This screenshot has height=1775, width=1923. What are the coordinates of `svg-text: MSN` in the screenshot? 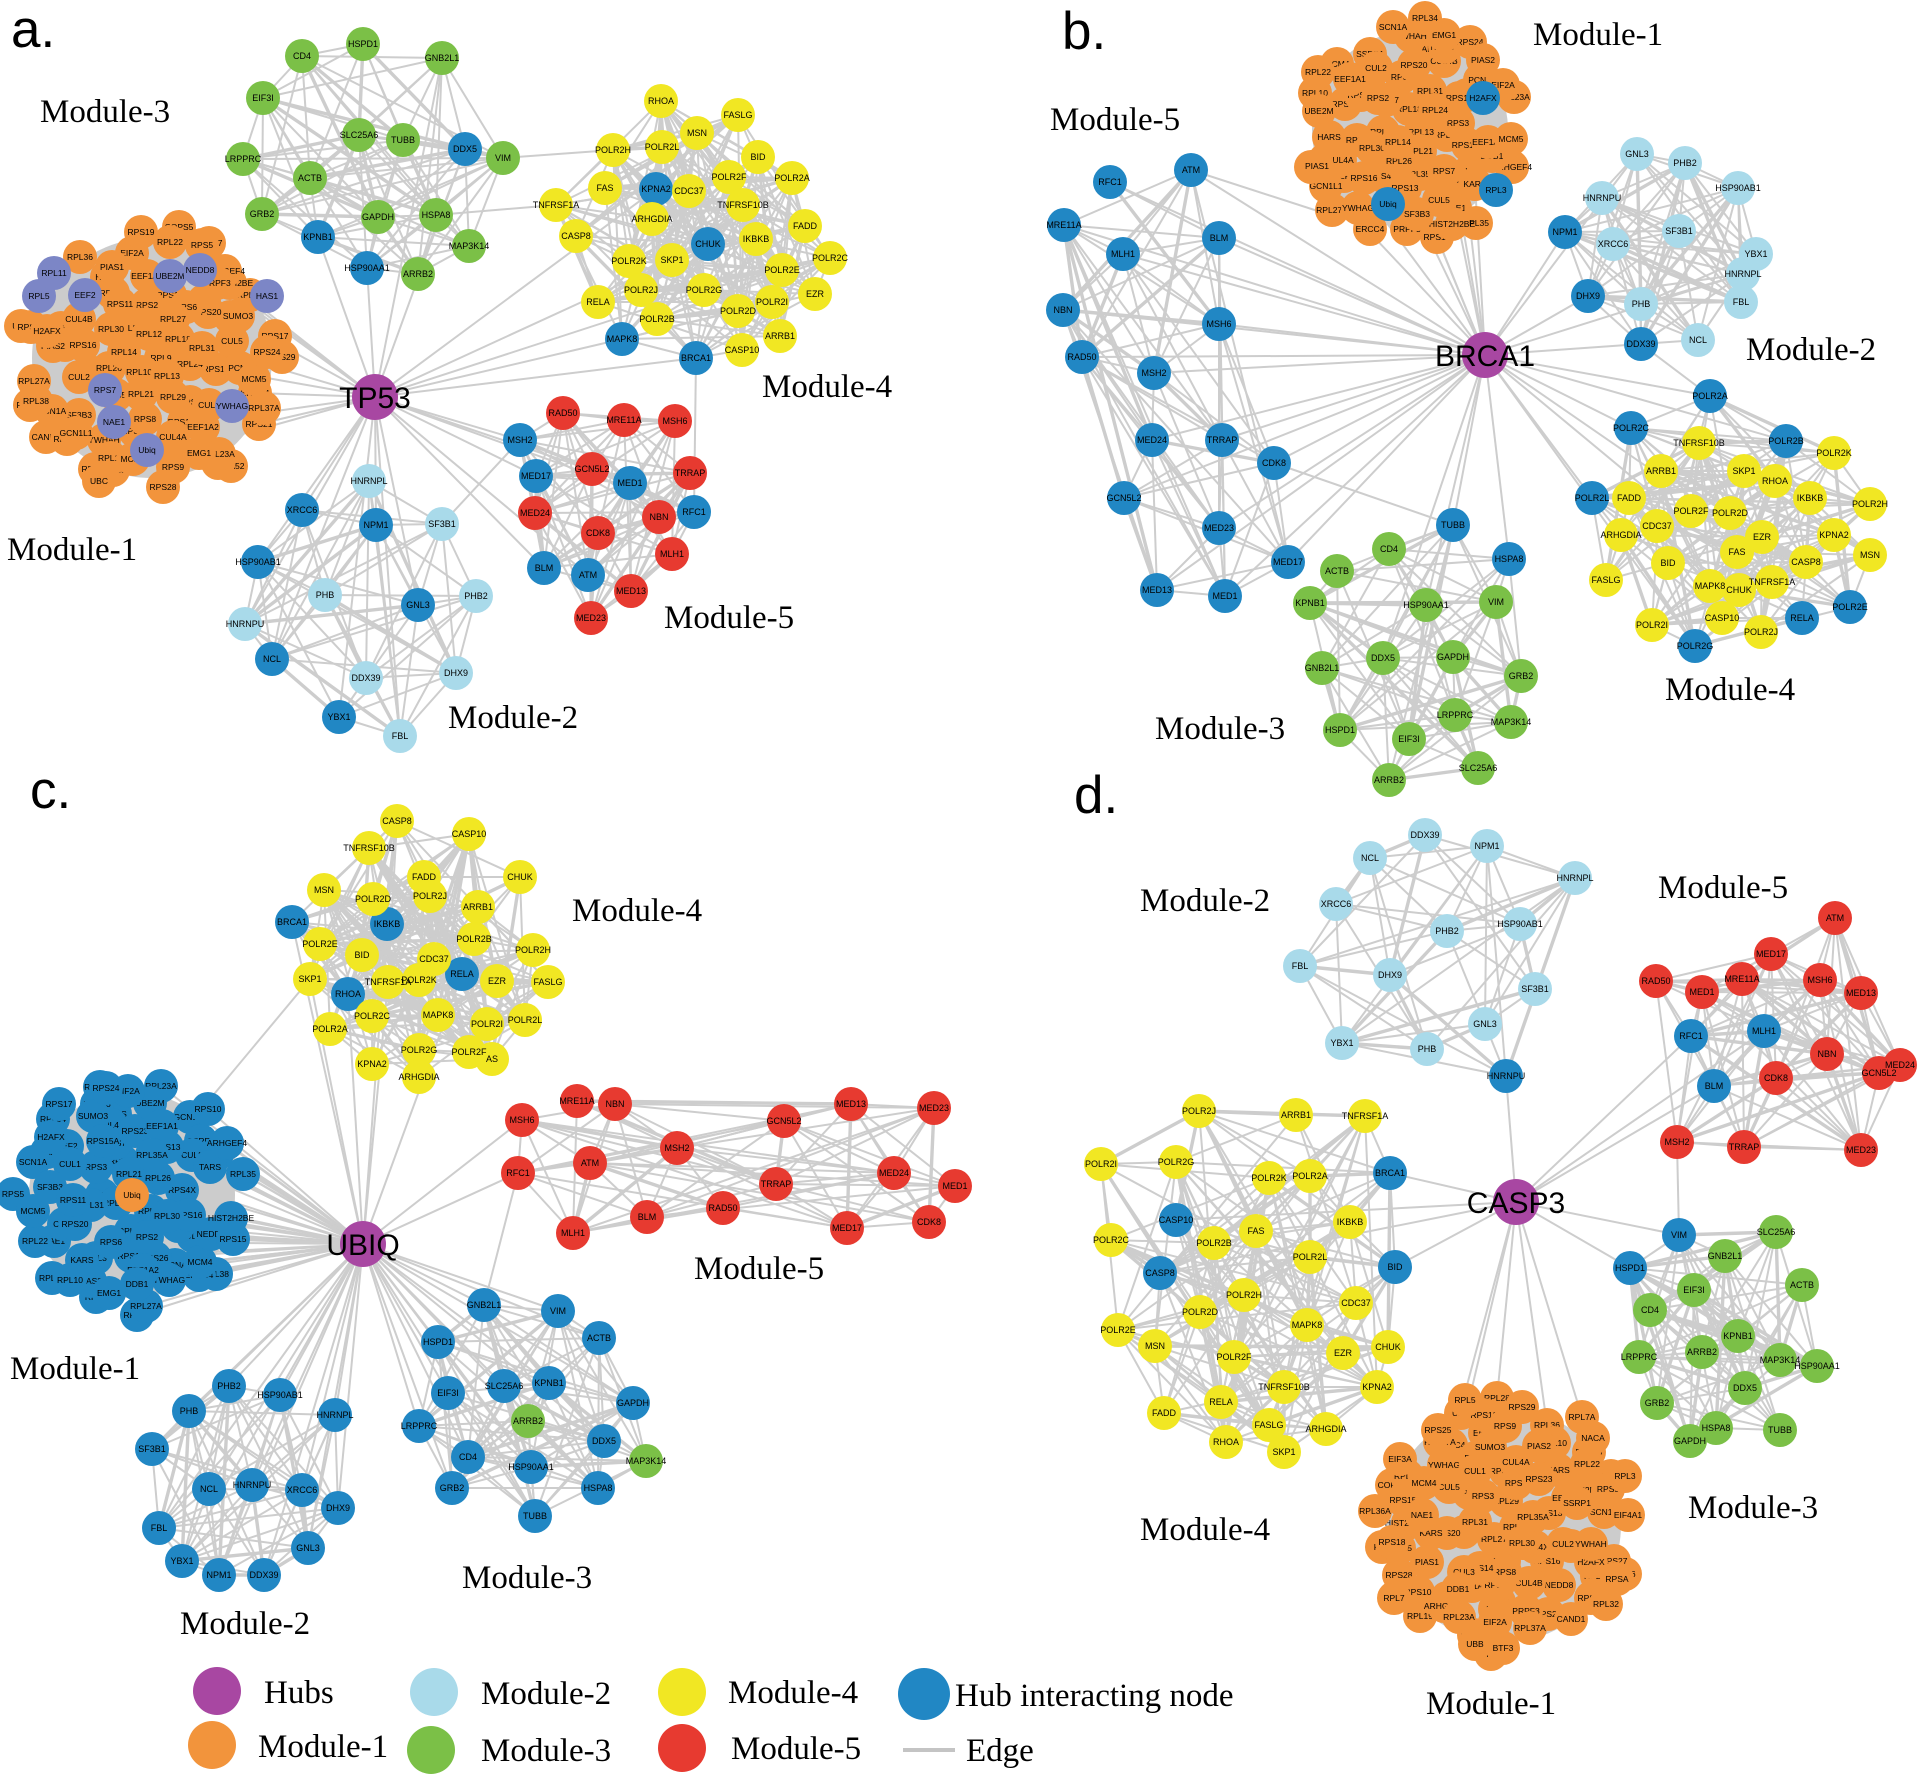 It's located at (1870, 555).